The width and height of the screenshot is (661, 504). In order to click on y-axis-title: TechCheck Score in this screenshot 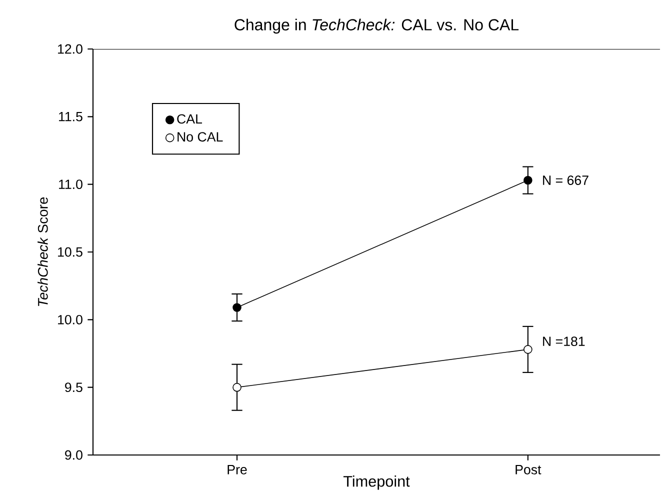, I will do `click(43, 251)`.